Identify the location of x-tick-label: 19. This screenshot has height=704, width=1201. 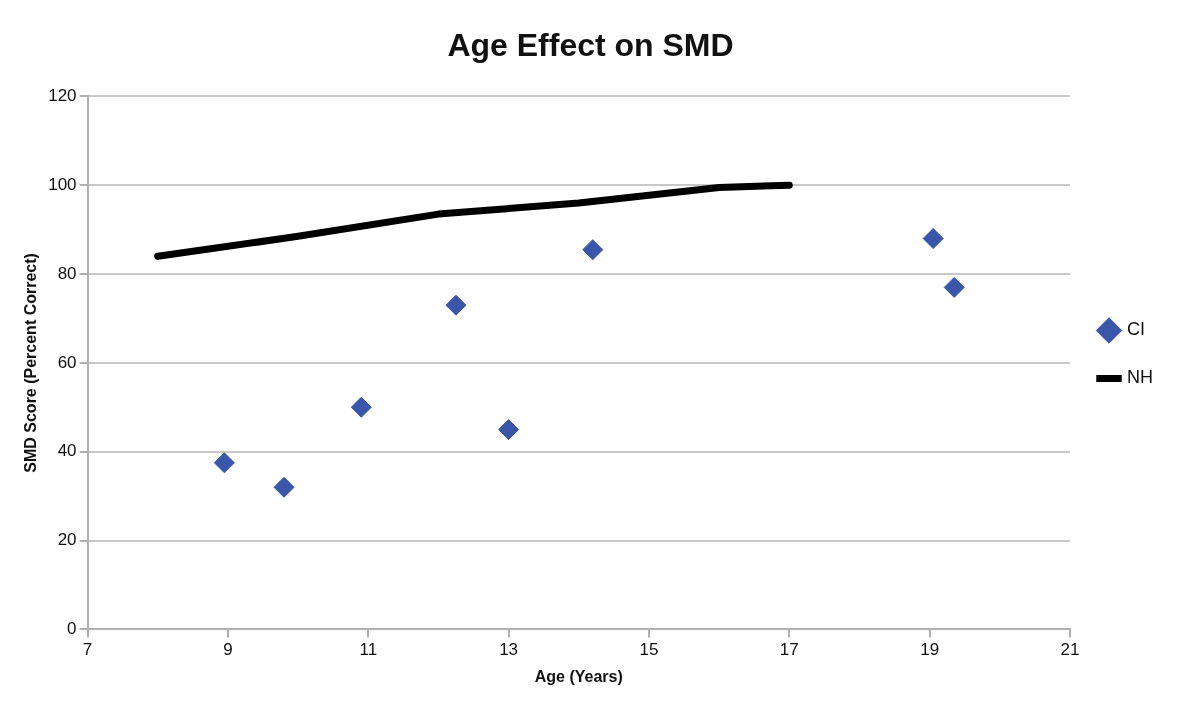
(930, 650).